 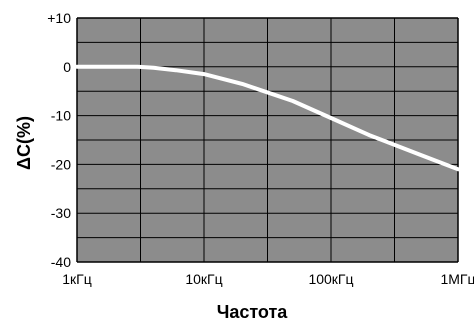 What do you see at coordinates (67, 67) in the screenshot?
I see `y-tick-label: 0` at bounding box center [67, 67].